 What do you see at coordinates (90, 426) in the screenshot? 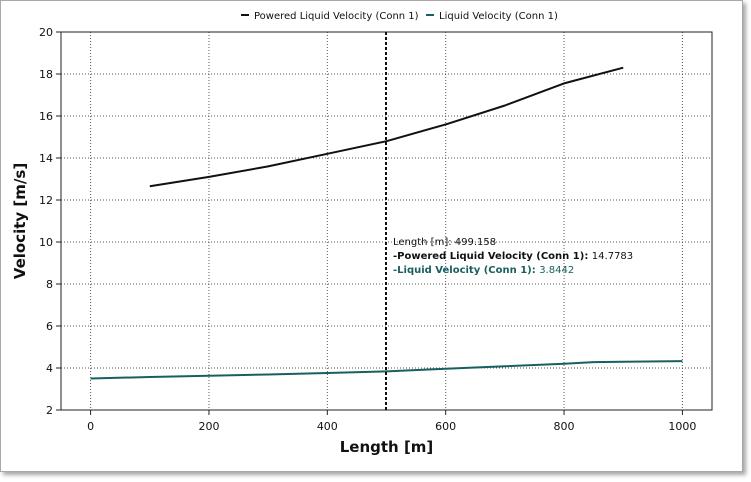
I see `x-tick-label: 0` at bounding box center [90, 426].